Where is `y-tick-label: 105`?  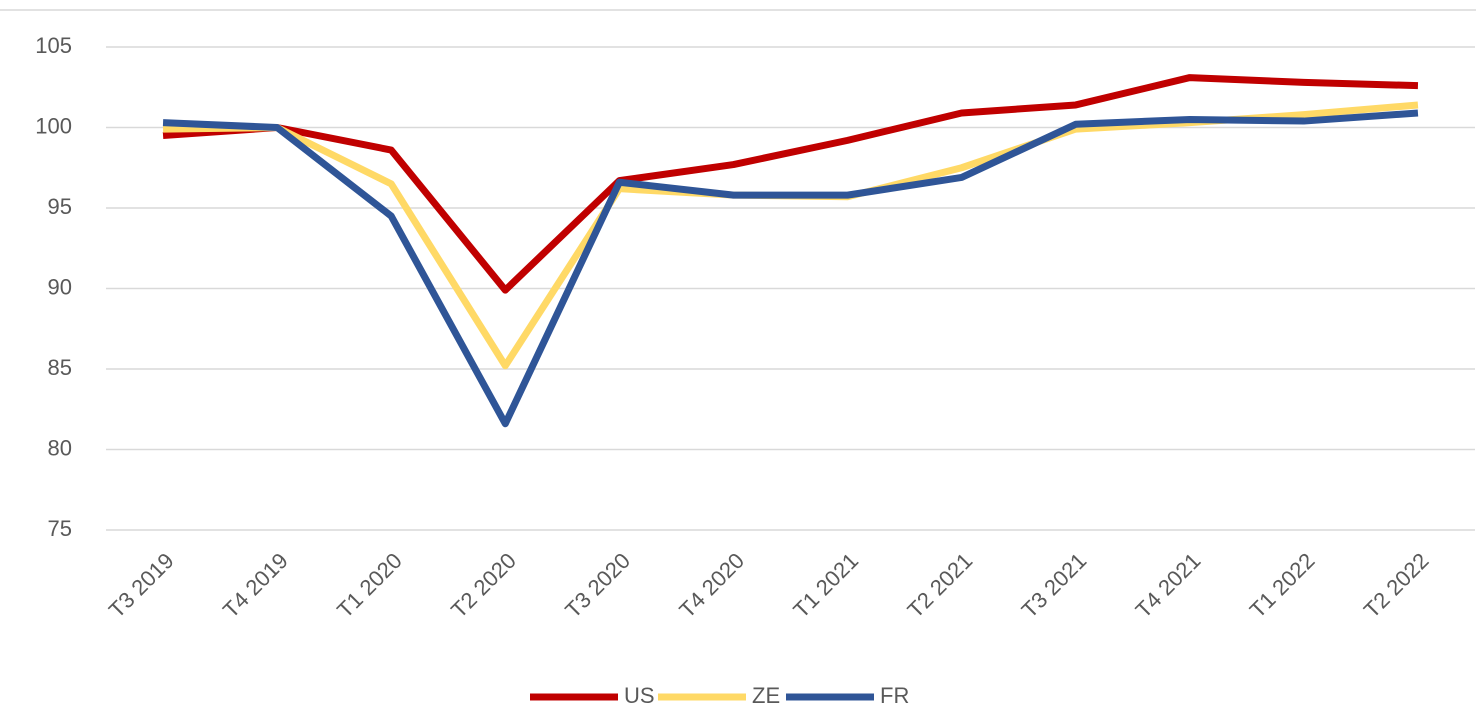 y-tick-label: 105 is located at coordinates (53, 45).